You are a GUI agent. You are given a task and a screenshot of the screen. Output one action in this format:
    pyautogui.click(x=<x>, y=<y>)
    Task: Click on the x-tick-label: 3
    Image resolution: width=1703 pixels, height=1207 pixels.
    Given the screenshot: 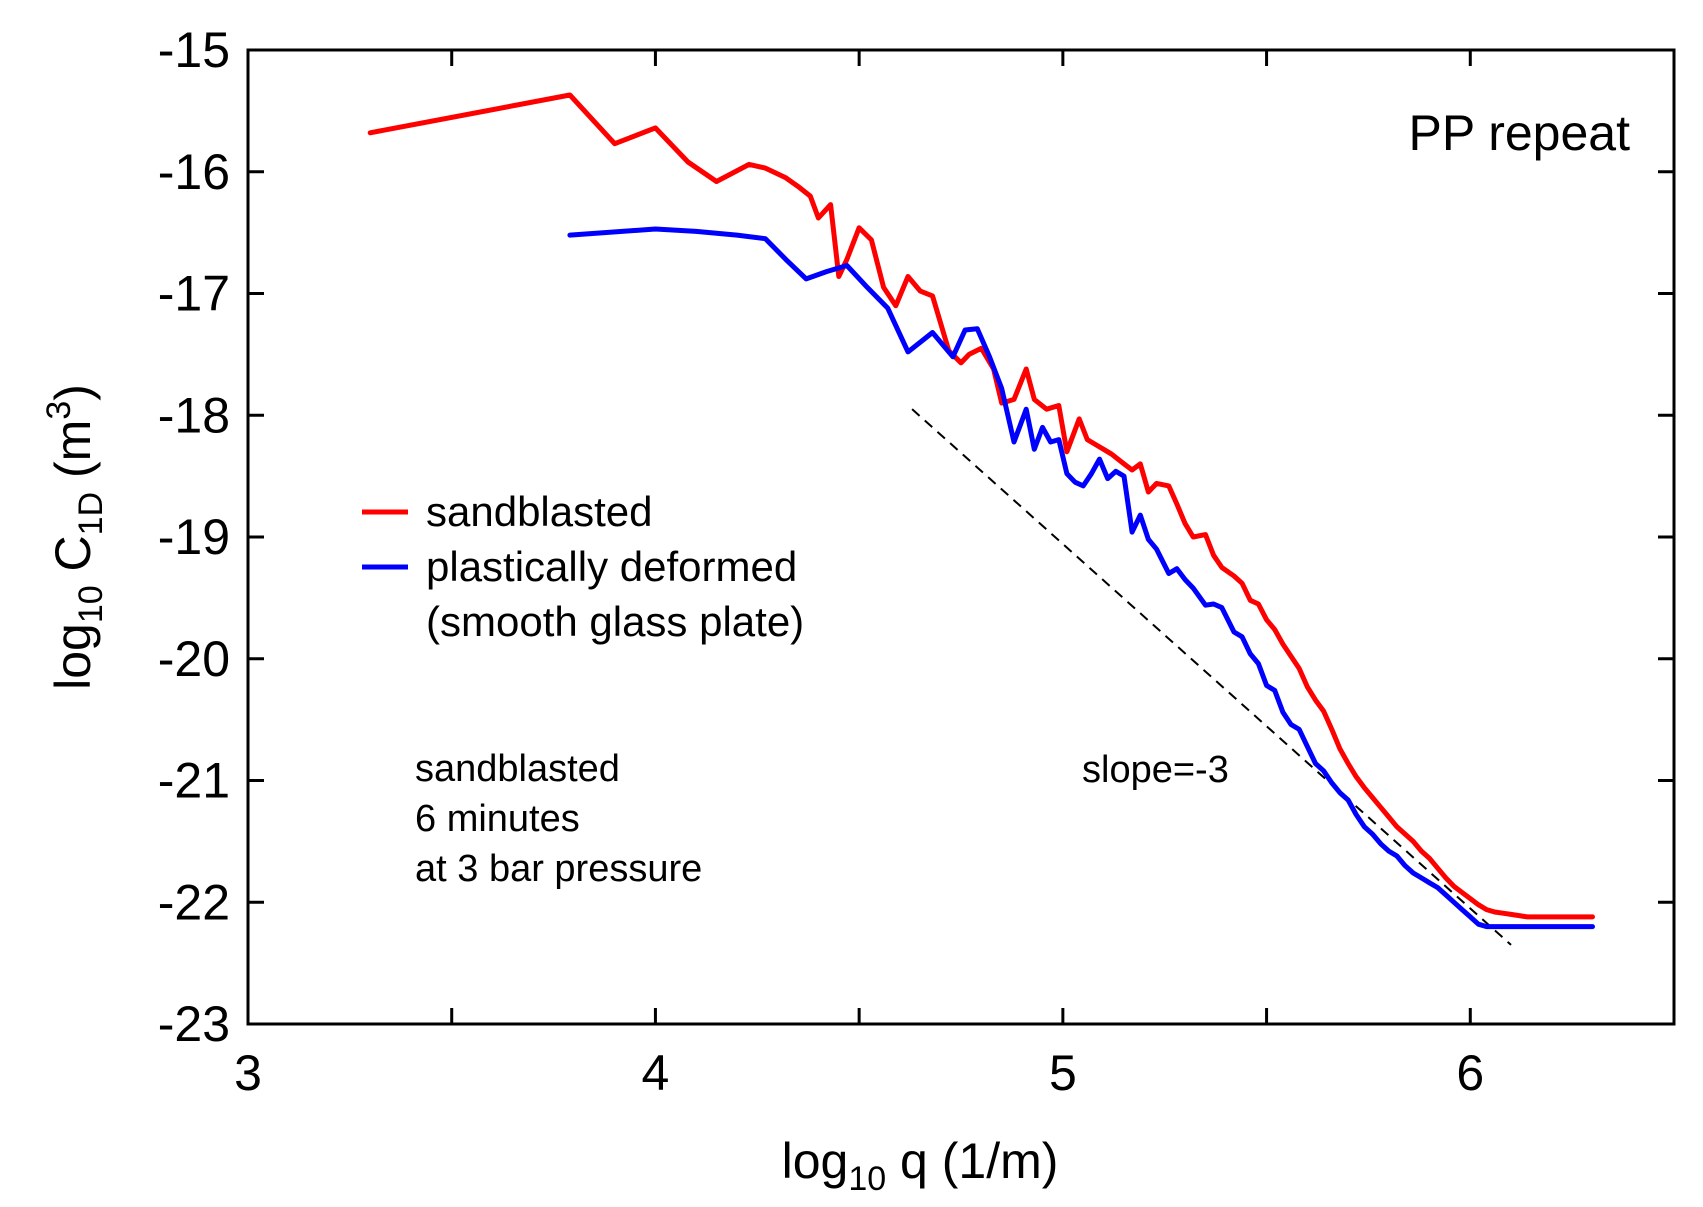 What is the action you would take?
    pyautogui.click(x=248, y=1073)
    